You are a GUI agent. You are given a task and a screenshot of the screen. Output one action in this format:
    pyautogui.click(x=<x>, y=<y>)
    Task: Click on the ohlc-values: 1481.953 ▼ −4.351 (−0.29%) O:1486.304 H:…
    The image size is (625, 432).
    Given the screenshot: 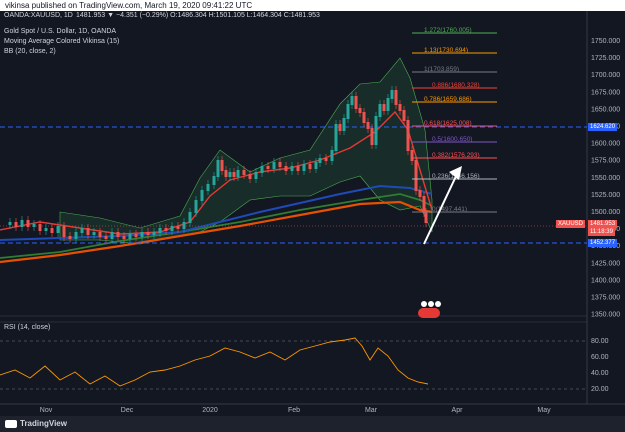 What is the action you would take?
    pyautogui.click(x=198, y=15)
    